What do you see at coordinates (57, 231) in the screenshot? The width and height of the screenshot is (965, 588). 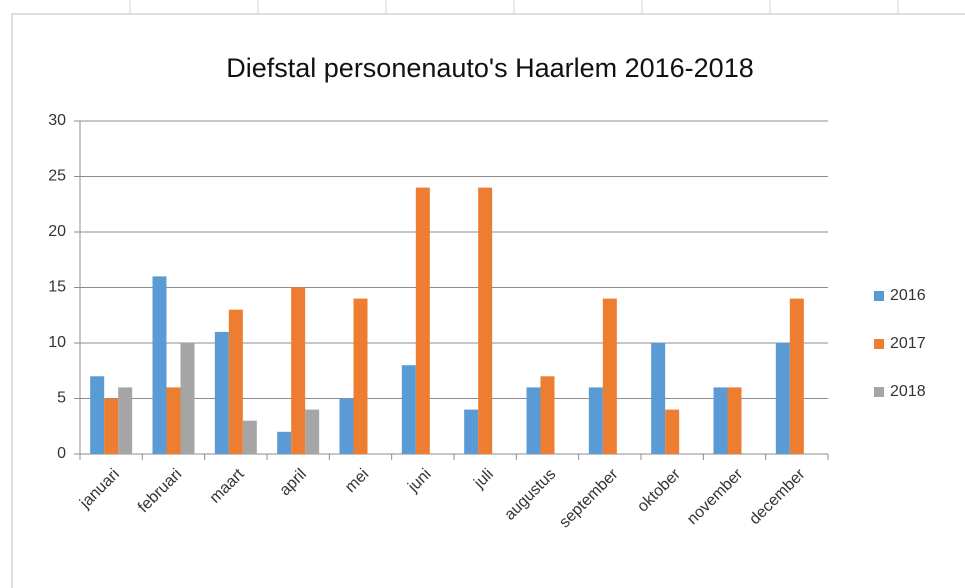 I see `y-tick-label: 20` at bounding box center [57, 231].